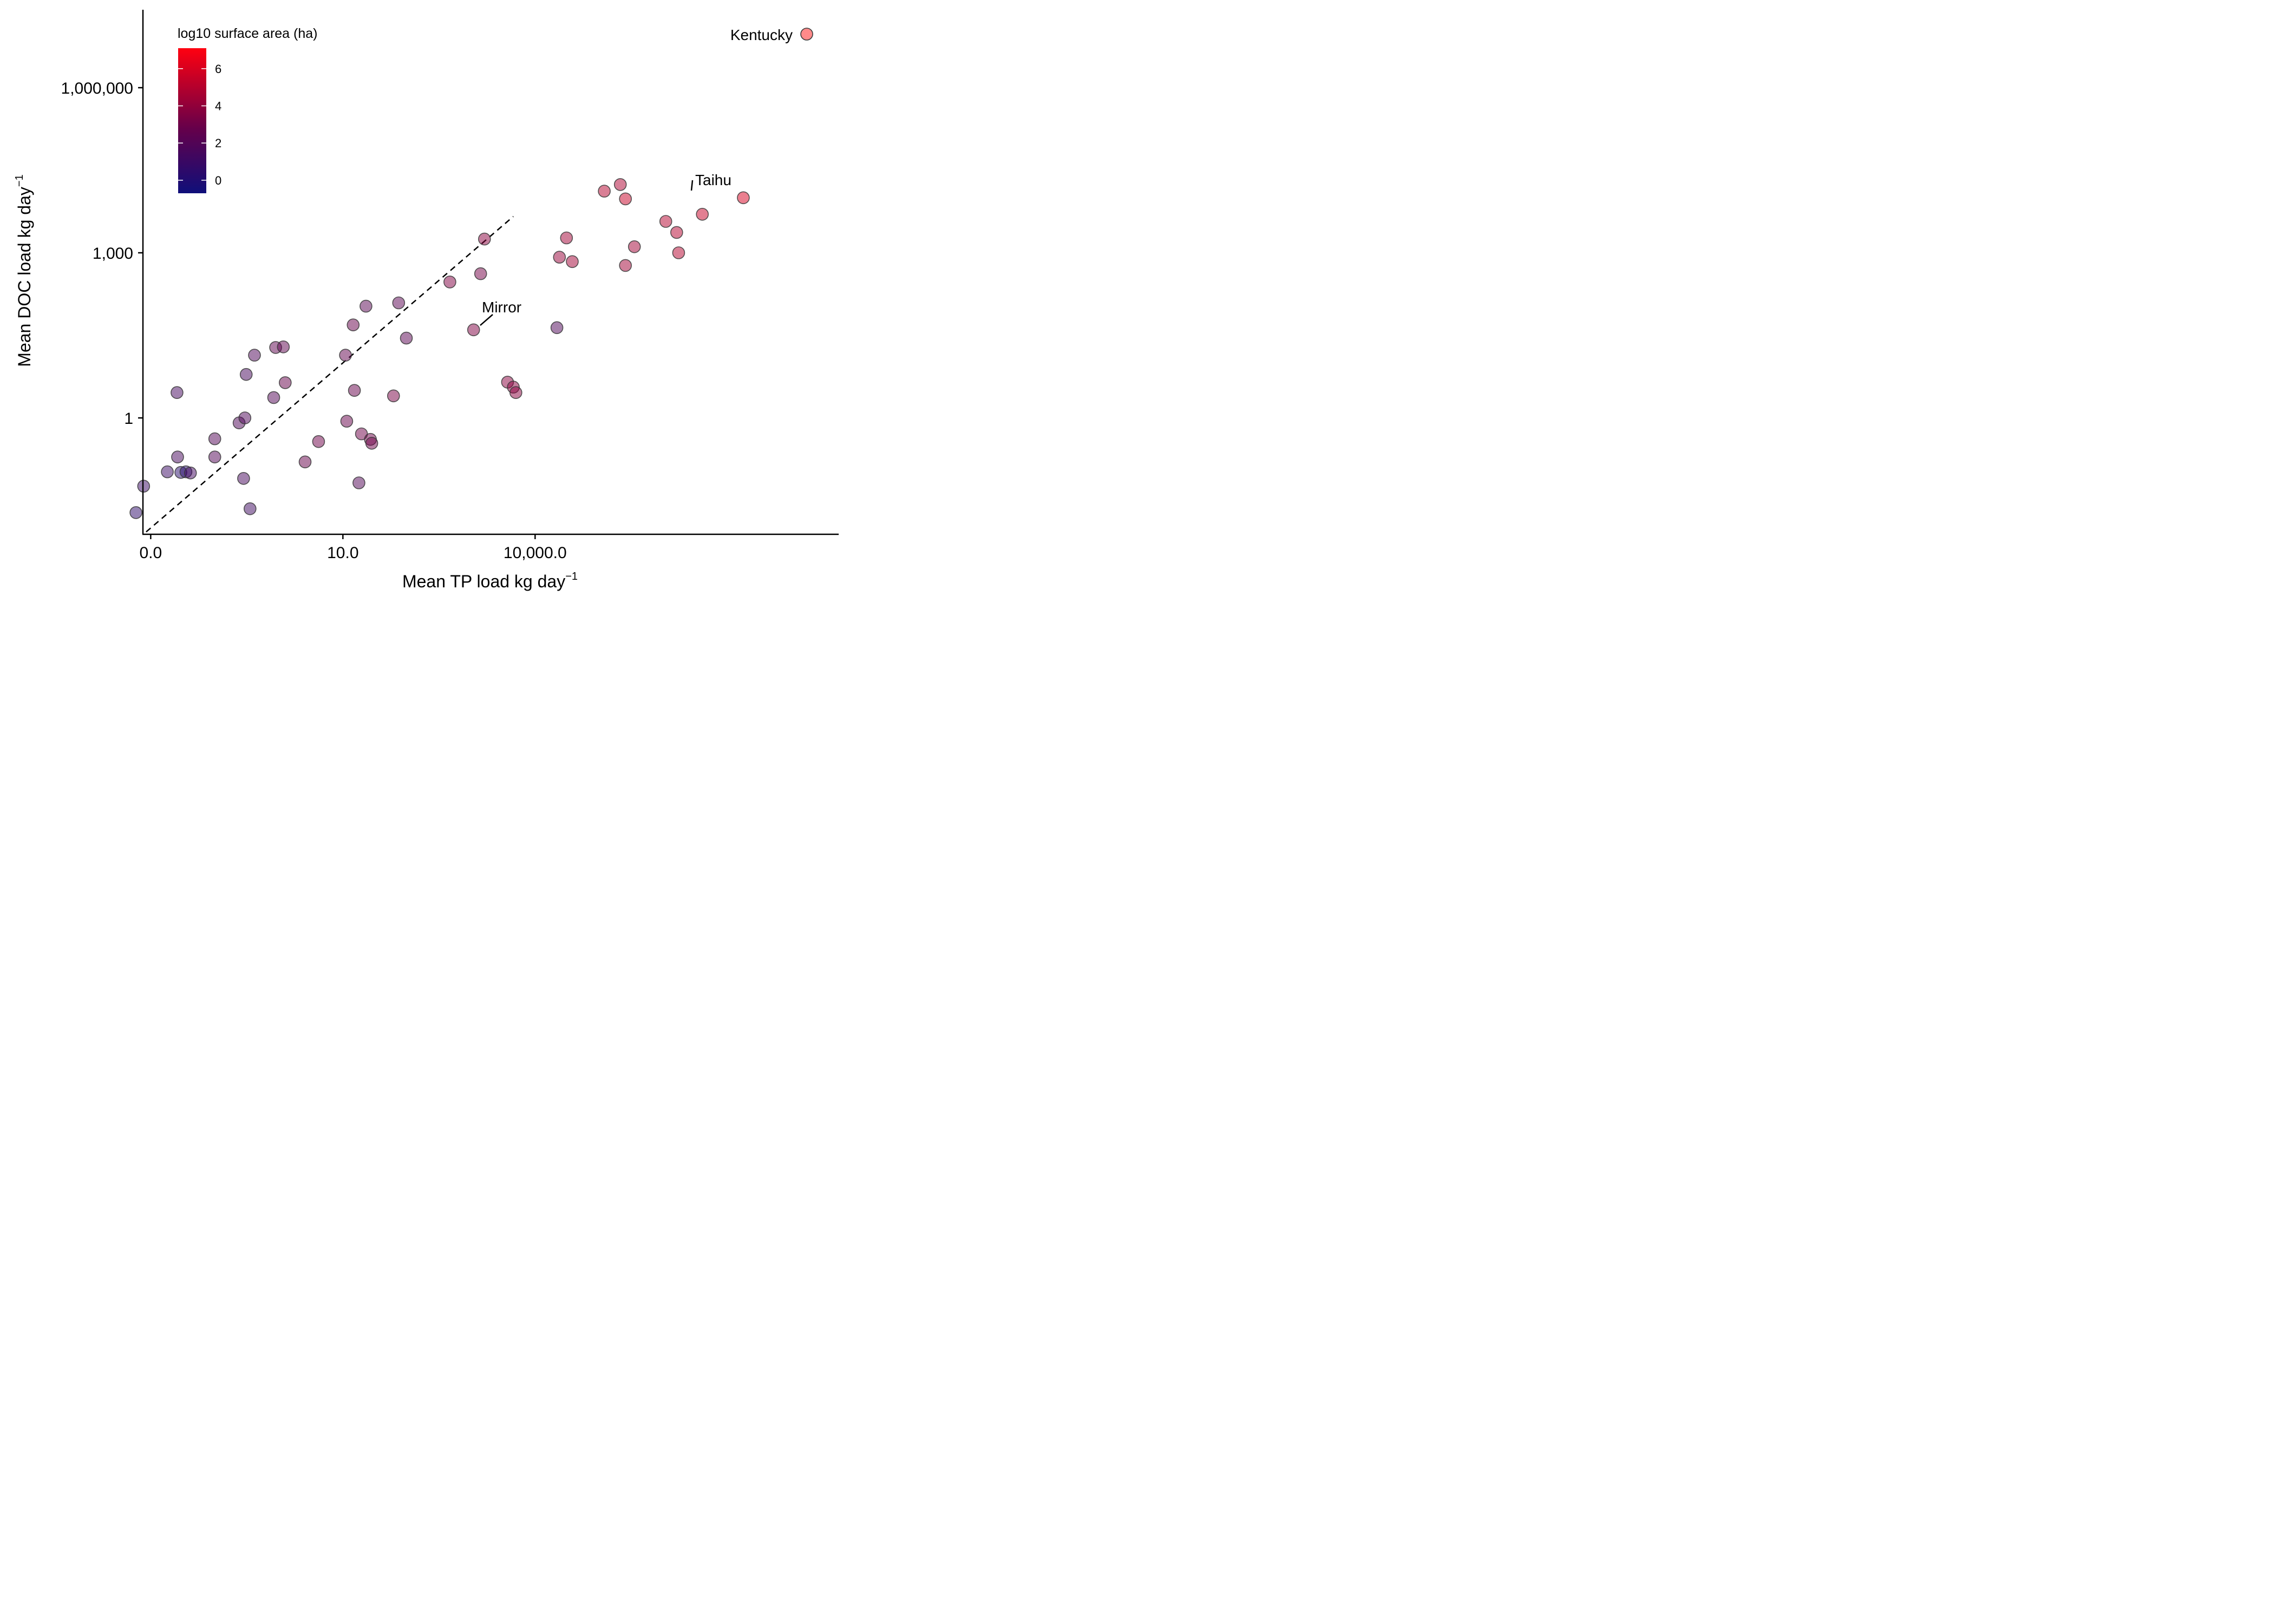  What do you see at coordinates (248, 109) in the screenshot?
I see `colorbar-legend: log10 surface area (ha) 0 2 4 6` at bounding box center [248, 109].